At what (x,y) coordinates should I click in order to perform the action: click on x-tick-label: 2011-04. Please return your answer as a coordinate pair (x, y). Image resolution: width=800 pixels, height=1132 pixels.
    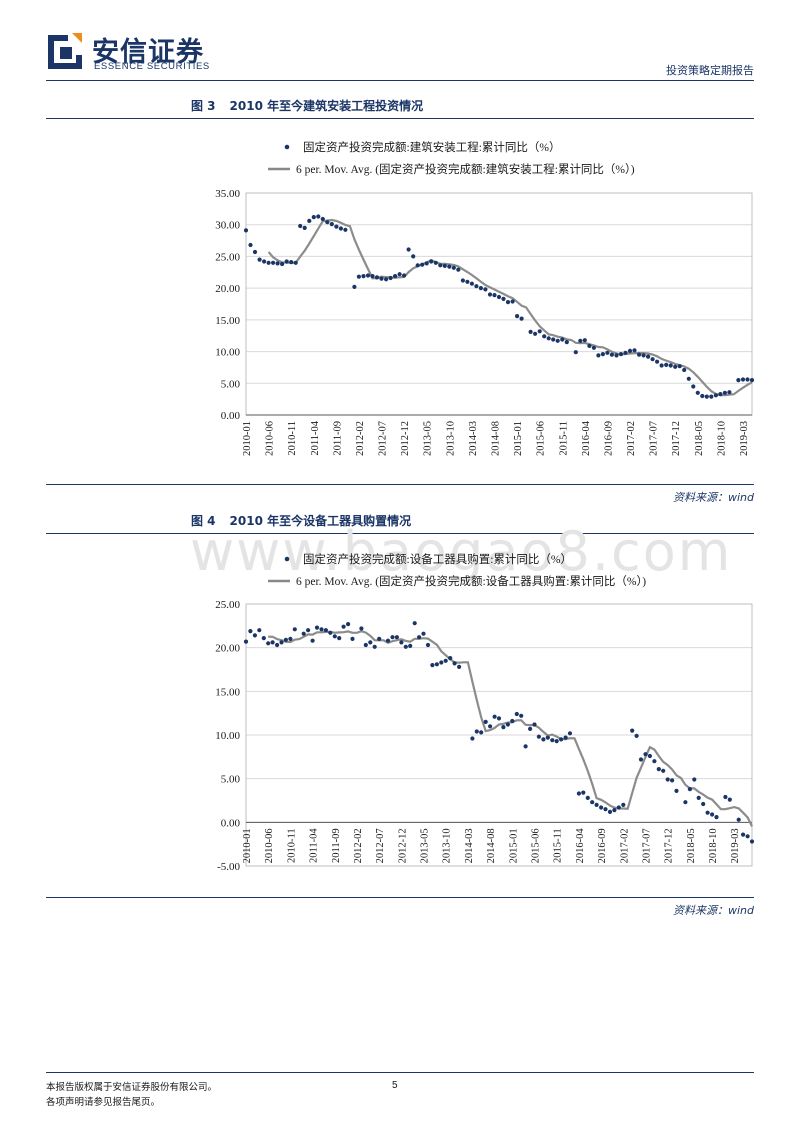
    Looking at the image, I should click on (314, 845).